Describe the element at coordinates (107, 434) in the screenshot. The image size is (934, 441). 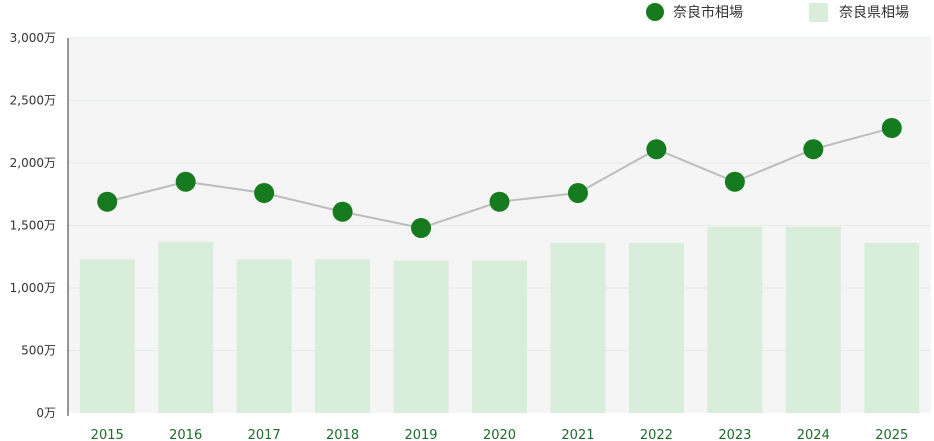
I see `x-tick-label: 2015` at that location.